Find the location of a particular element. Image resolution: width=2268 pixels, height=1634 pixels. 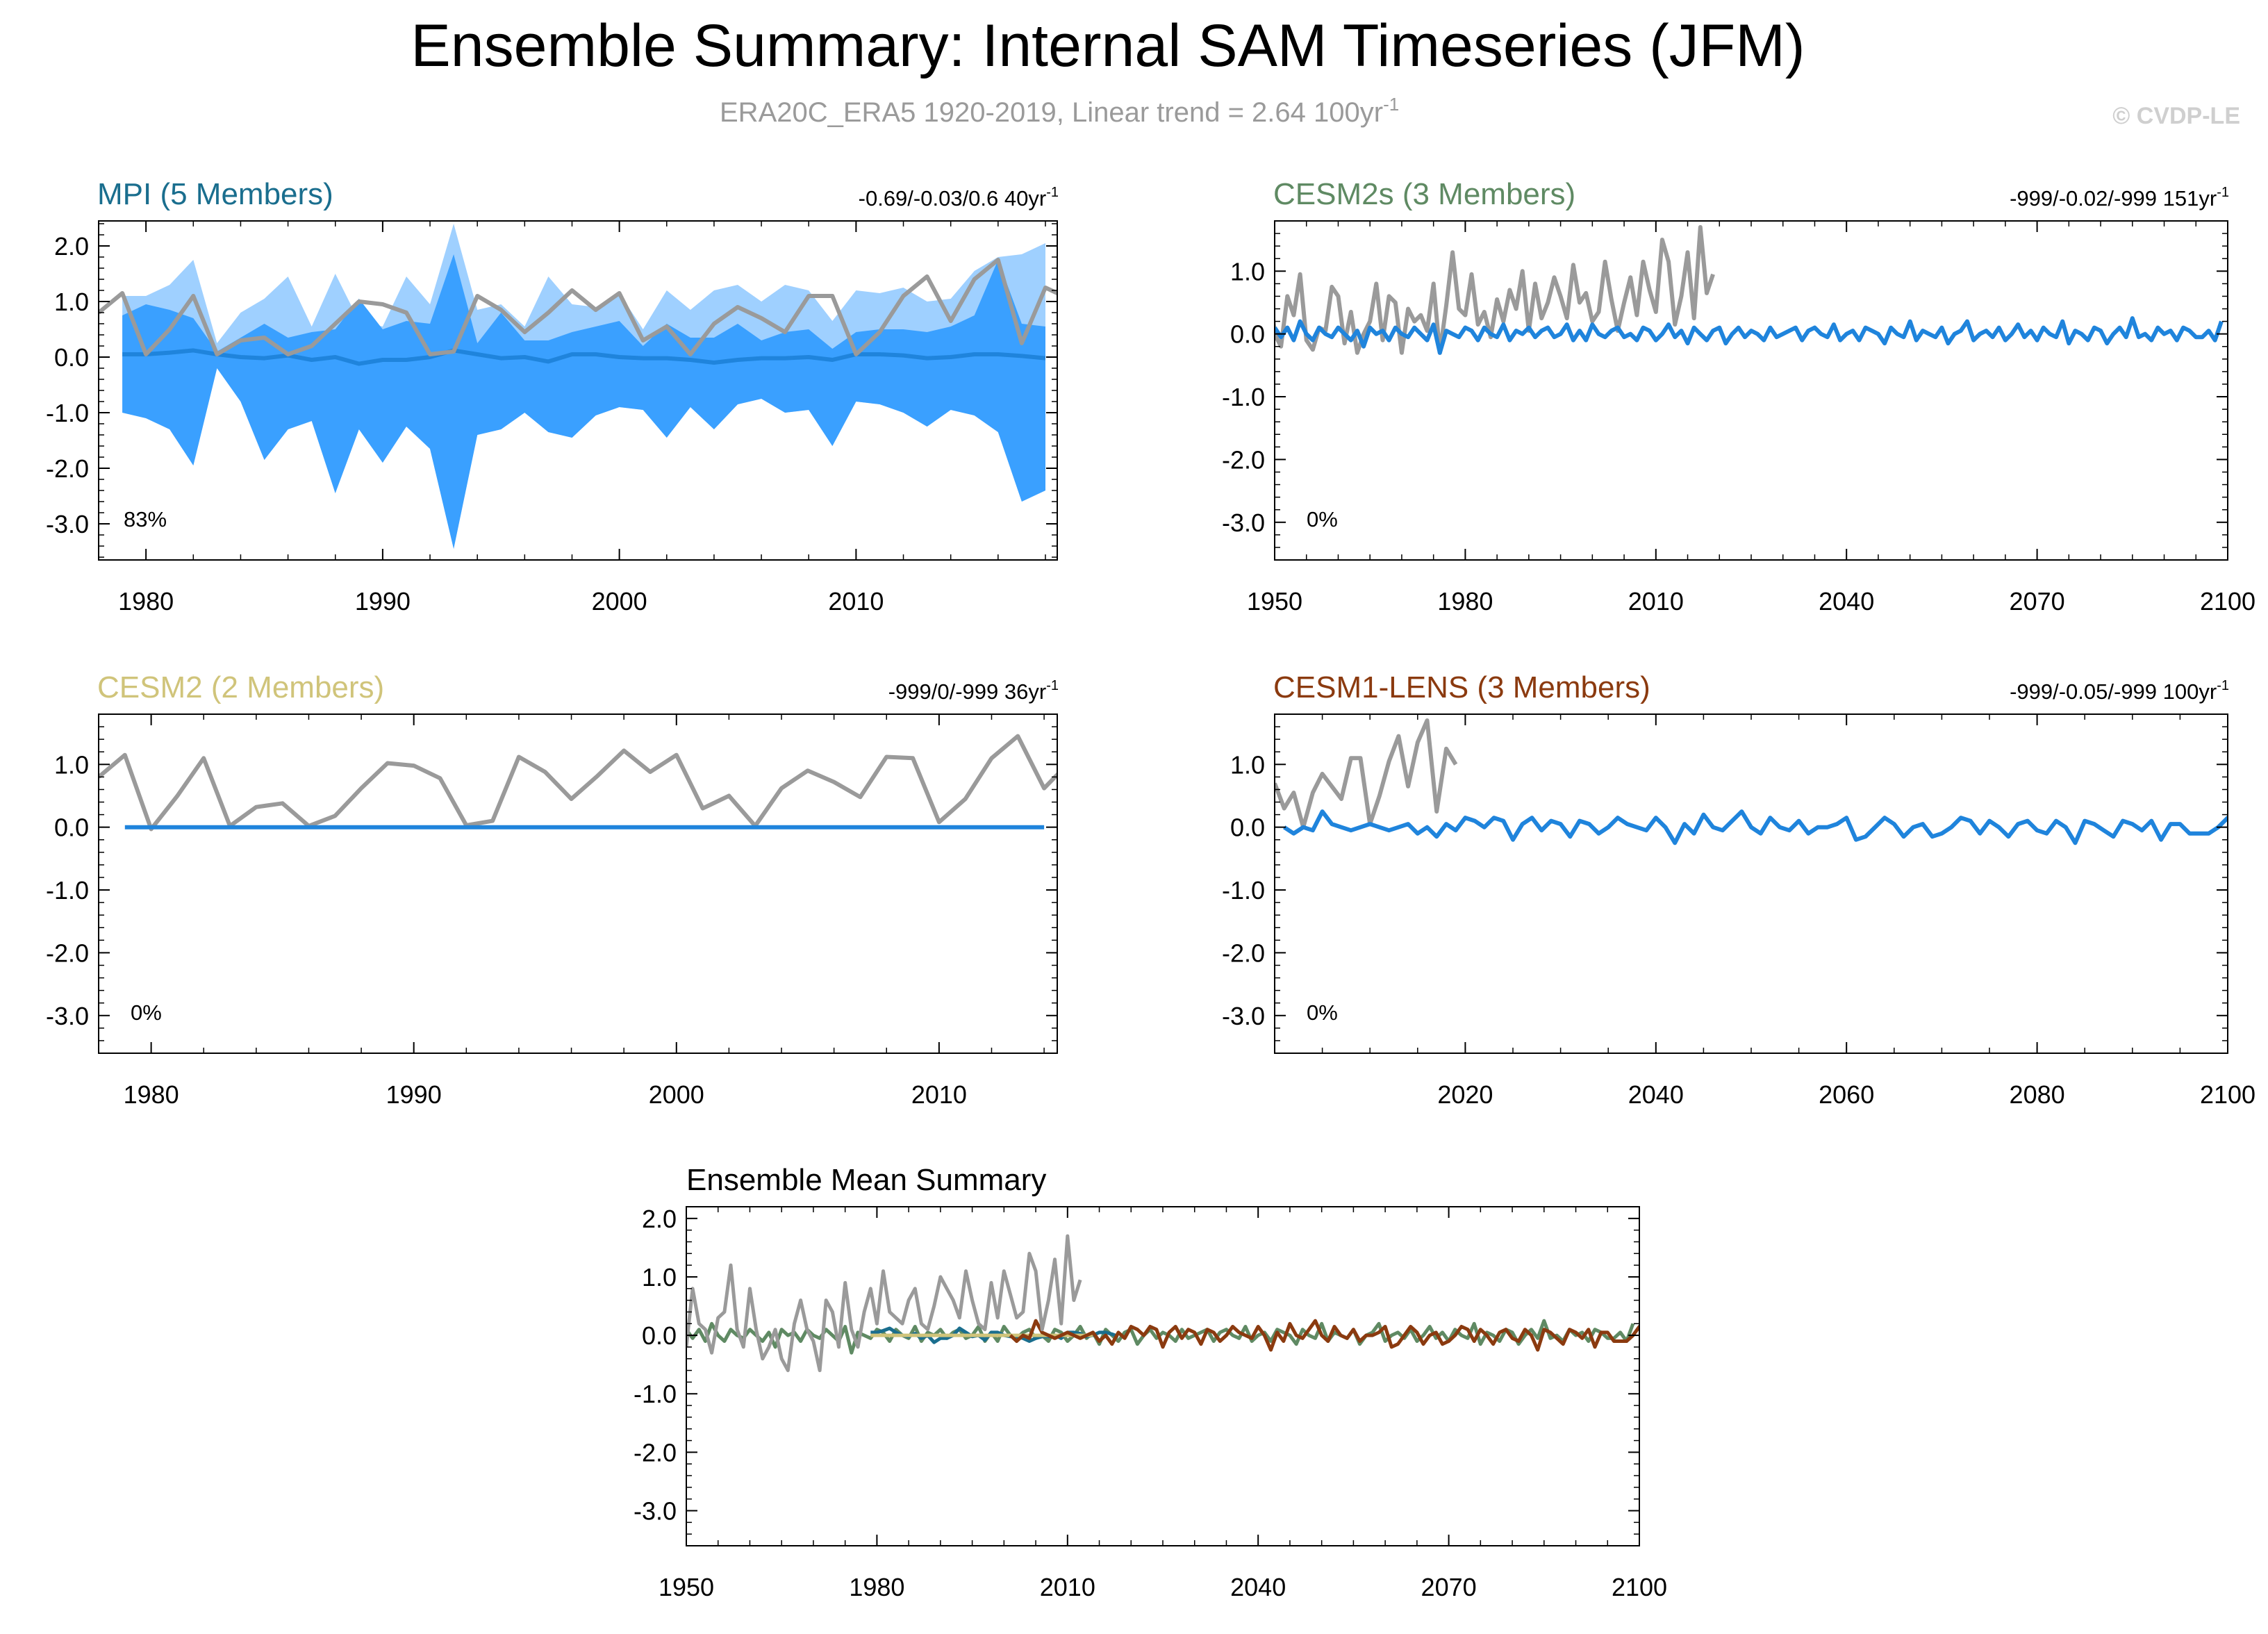

ensemble-inner-band is located at coordinates (584, 401).